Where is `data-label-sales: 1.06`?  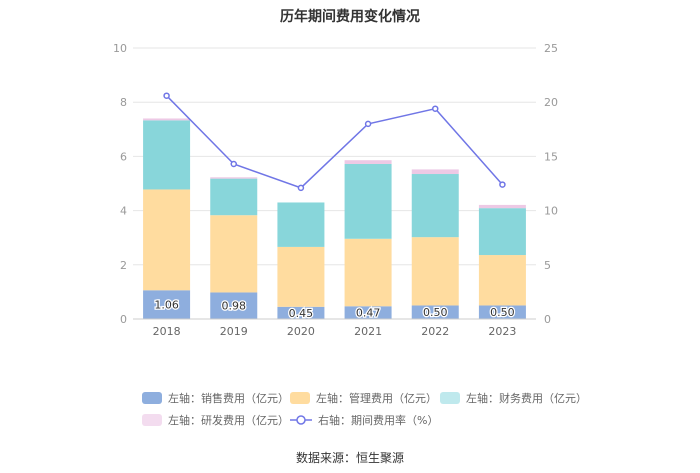 data-label-sales: 1.06 is located at coordinates (166, 305).